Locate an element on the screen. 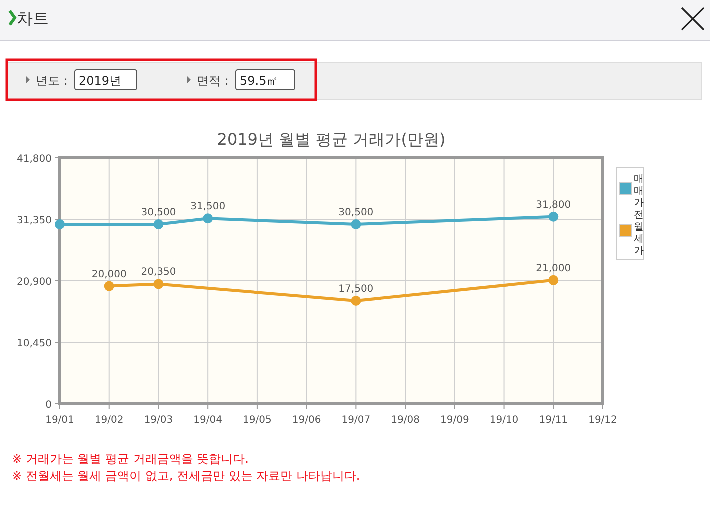 The height and width of the screenshot is (509, 710). text: ※ 전월세는 월세 금액이 없고, 전세금만 있는 자료만 나타납니다. is located at coordinates (186, 476).